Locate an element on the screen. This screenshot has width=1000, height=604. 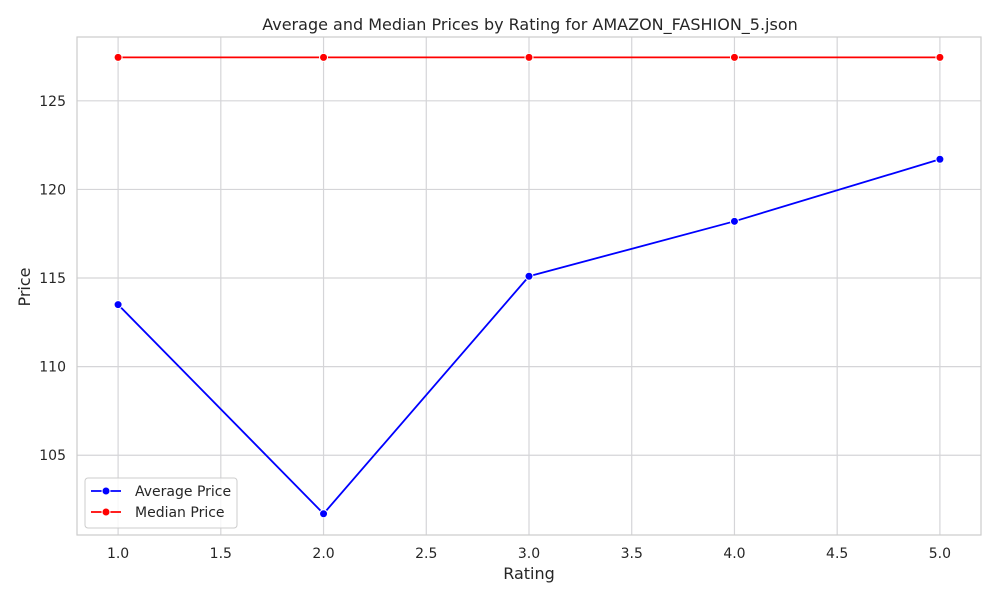
legend-box is located at coordinates (161, 503).